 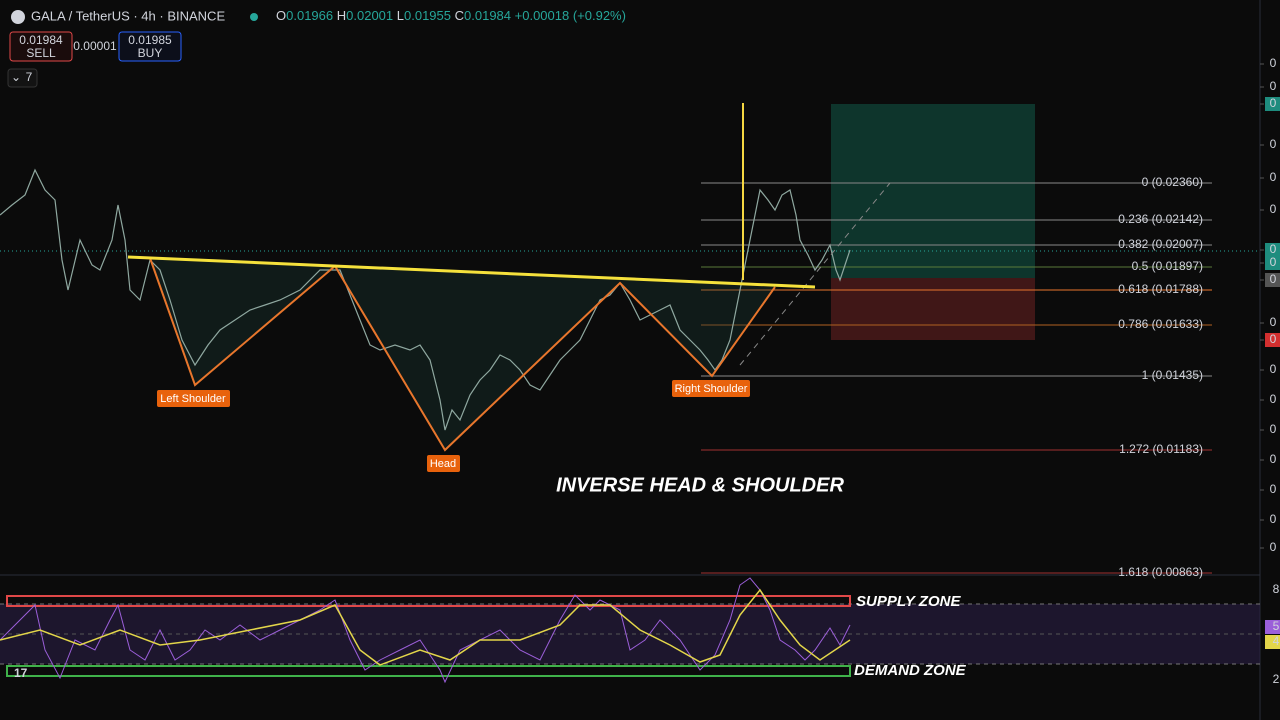 What do you see at coordinates (570, 15) in the screenshot?
I see `change: +0.00018 (+0.92%)` at bounding box center [570, 15].